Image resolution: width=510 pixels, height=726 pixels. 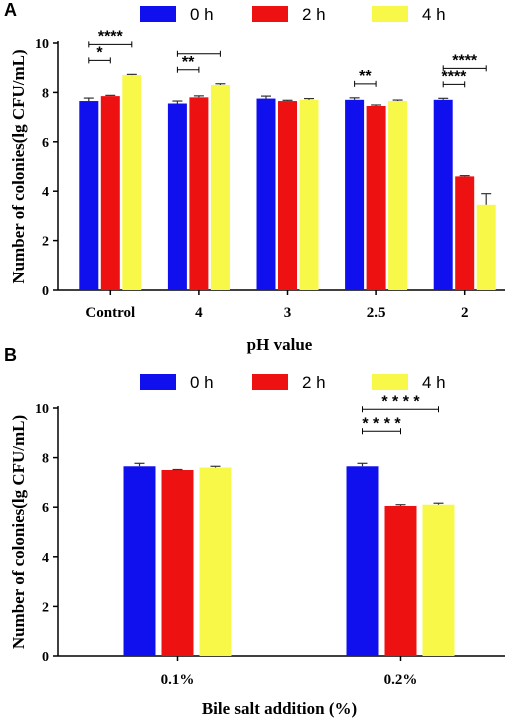 What do you see at coordinates (178, 680) in the screenshot?
I see `x-tick-label: 0.1%` at bounding box center [178, 680].